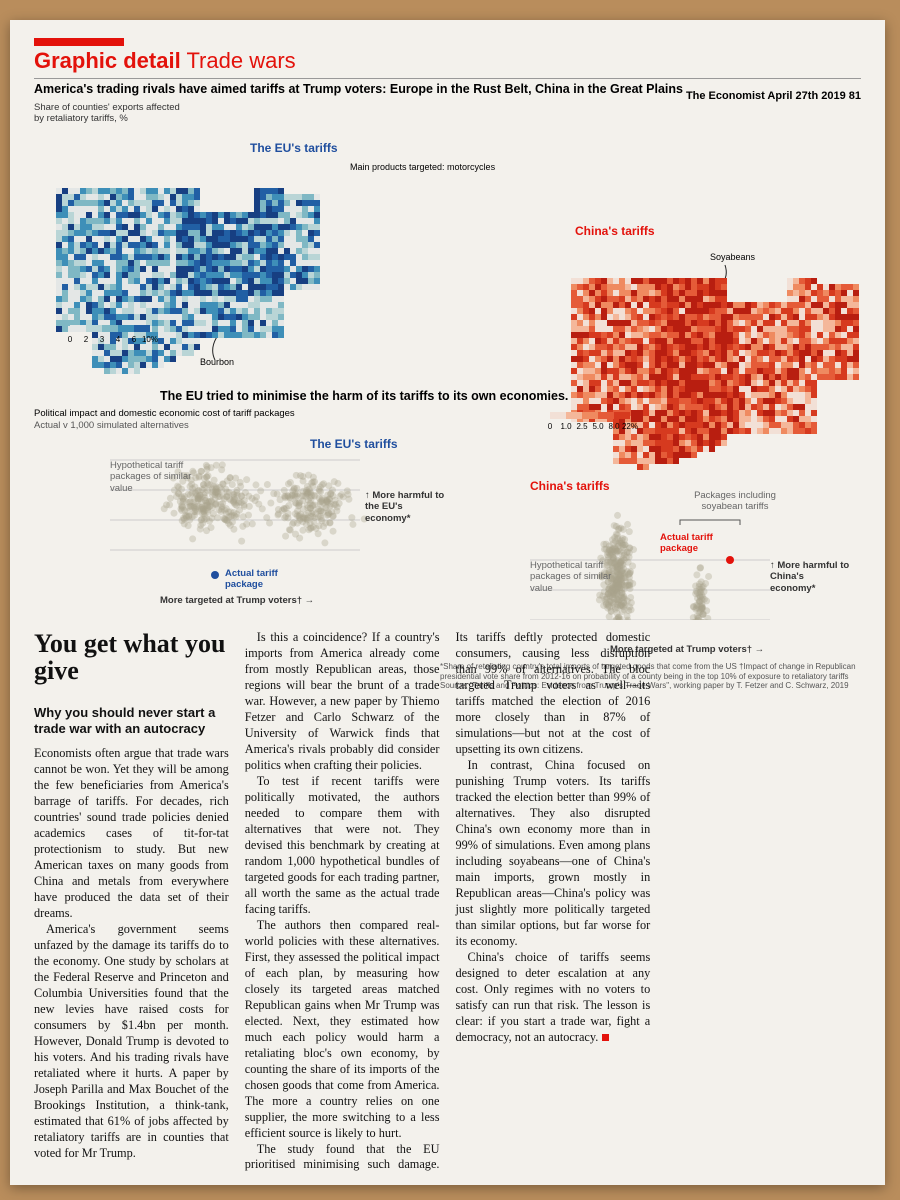  I want to click on legend-swatch, so click(606, 415).